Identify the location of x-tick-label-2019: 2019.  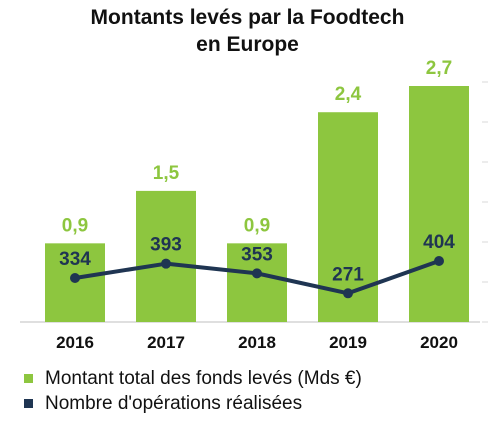
(348, 342).